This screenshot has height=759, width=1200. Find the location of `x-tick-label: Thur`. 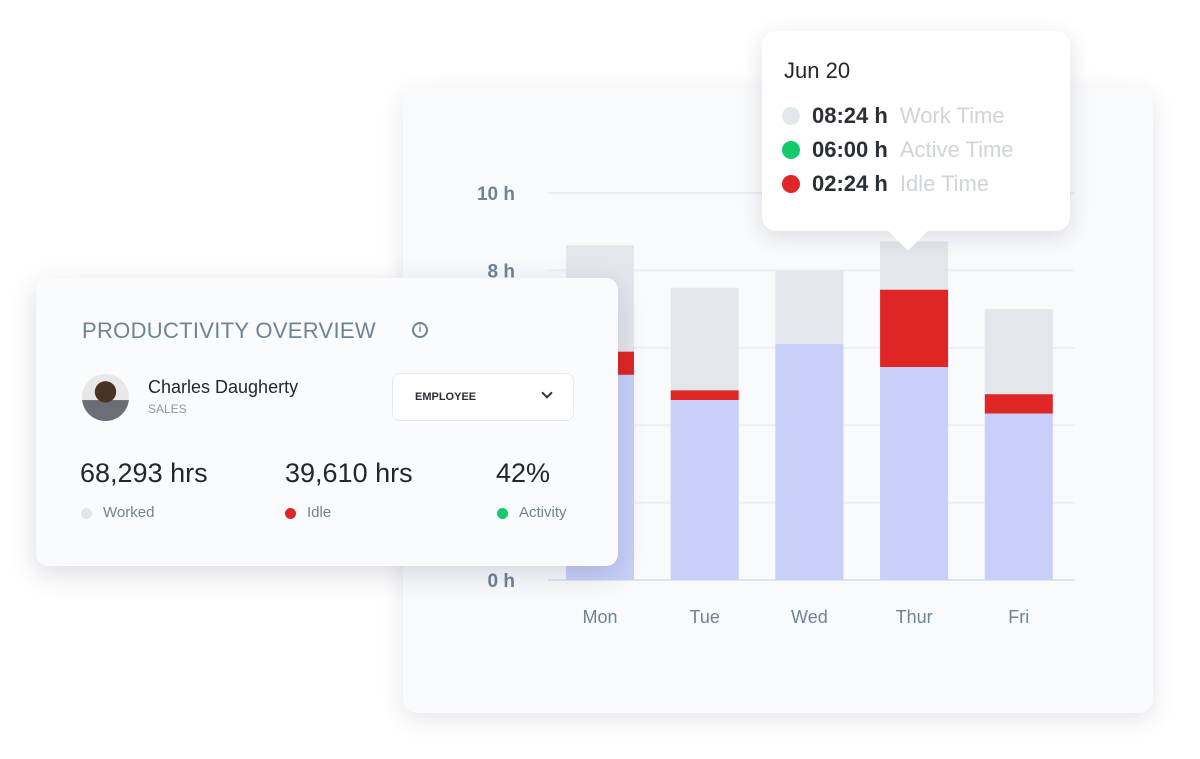

x-tick-label: Thur is located at coordinates (914, 617).